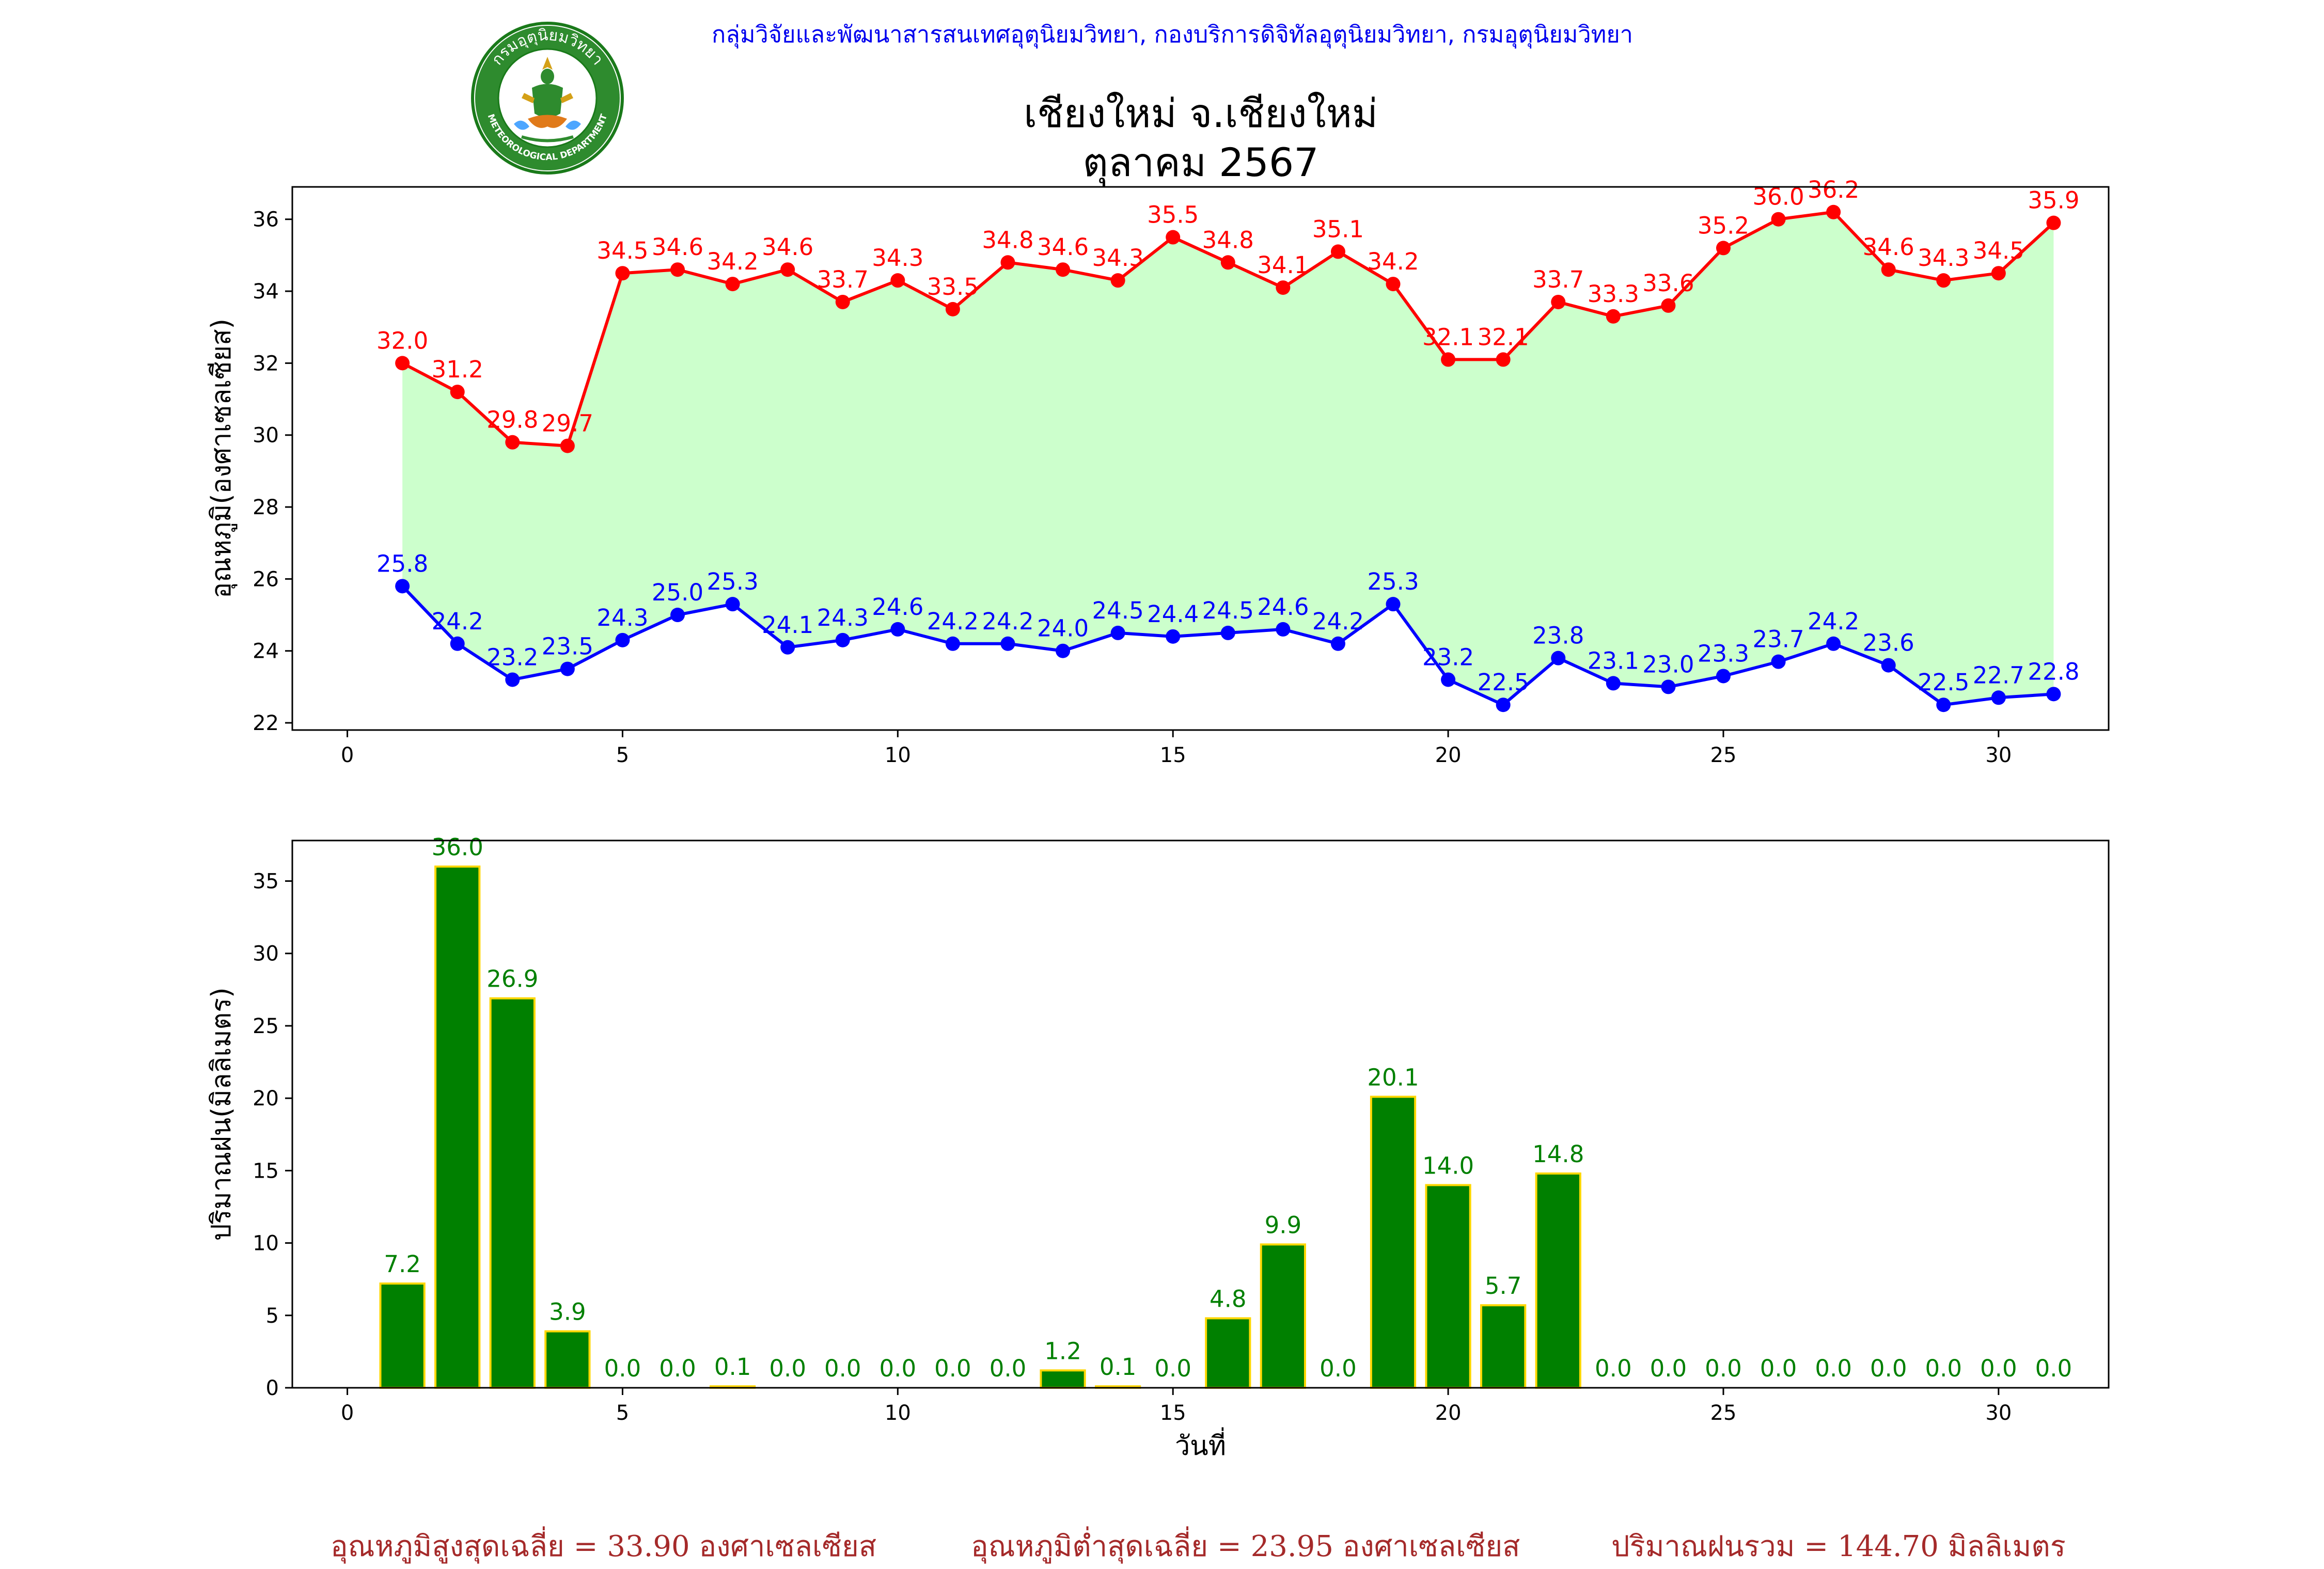 This screenshot has height=1569, width=2324. Describe the element at coordinates (1173, 1413) in the screenshot. I see `rain-x-tick-label: 15` at that location.